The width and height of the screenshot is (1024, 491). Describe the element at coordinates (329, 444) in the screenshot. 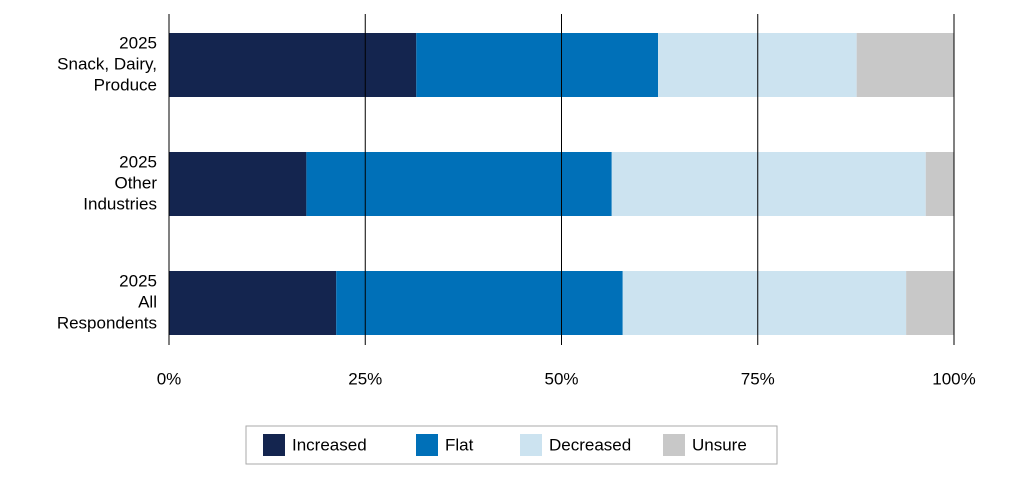

I see `legend-label: Increased` at that location.